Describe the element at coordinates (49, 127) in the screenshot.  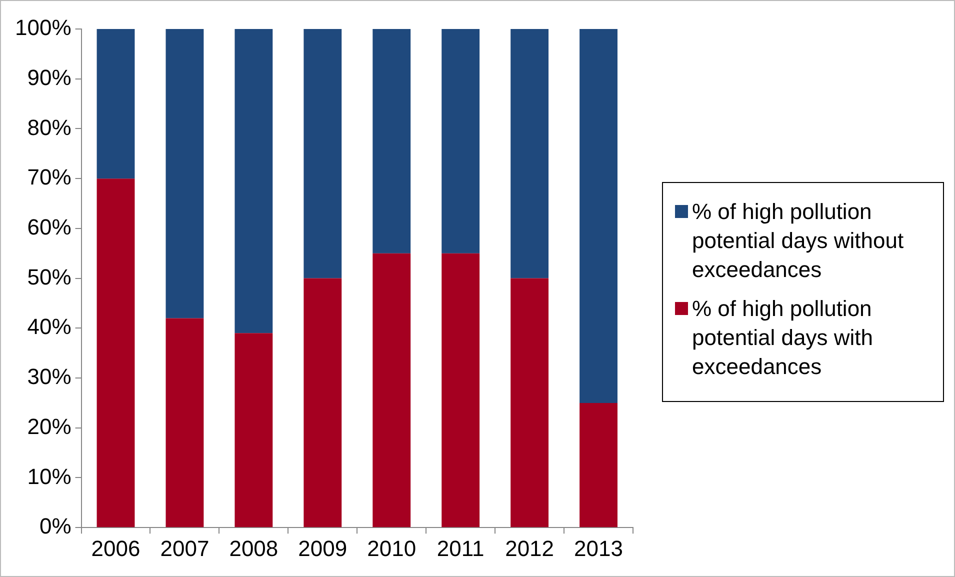
I see `y-tick-label: 80%` at that location.